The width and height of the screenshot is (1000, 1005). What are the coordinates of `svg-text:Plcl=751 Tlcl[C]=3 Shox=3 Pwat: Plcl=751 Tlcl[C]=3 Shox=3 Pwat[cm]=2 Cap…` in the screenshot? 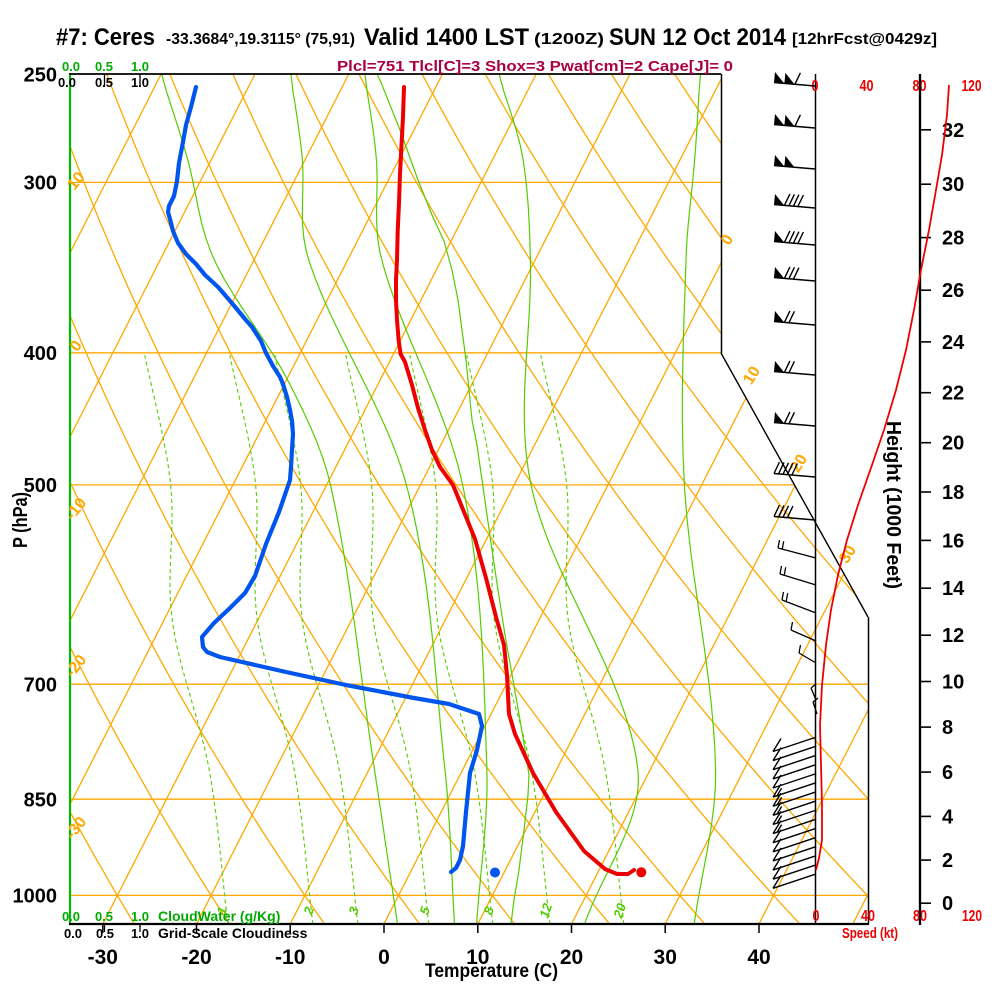 It's located at (535, 66).